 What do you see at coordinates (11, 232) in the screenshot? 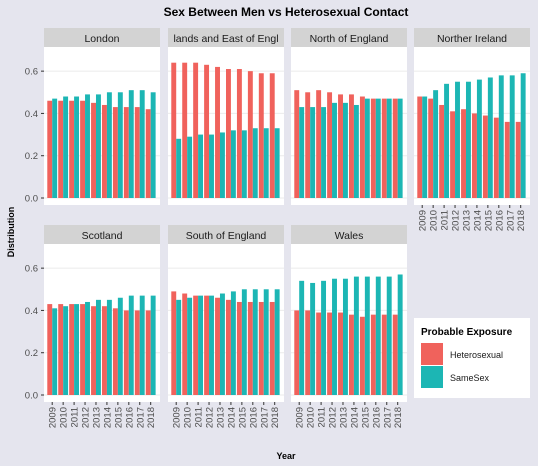
I see `y-axis-title: Distribution` at bounding box center [11, 232].